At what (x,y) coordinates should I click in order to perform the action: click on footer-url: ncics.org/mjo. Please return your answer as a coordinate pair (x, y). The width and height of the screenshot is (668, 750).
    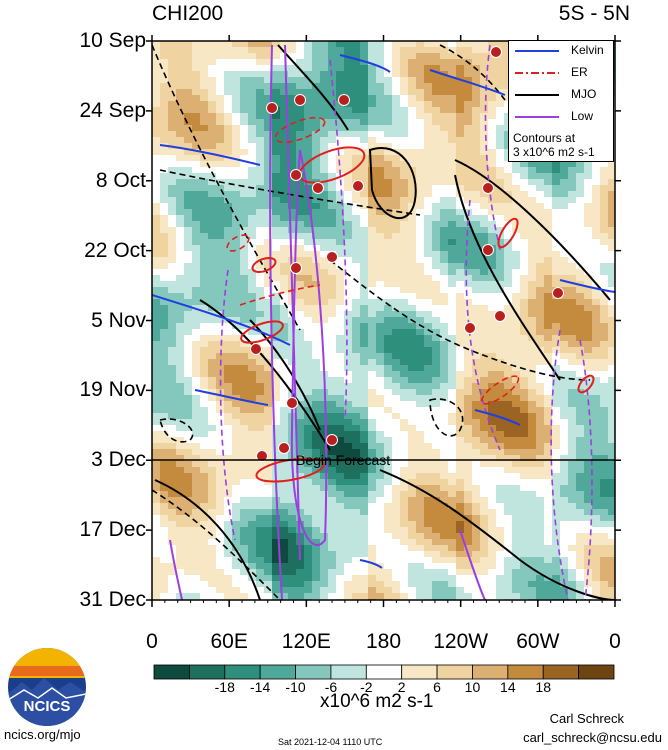
    Looking at the image, I should click on (42, 734).